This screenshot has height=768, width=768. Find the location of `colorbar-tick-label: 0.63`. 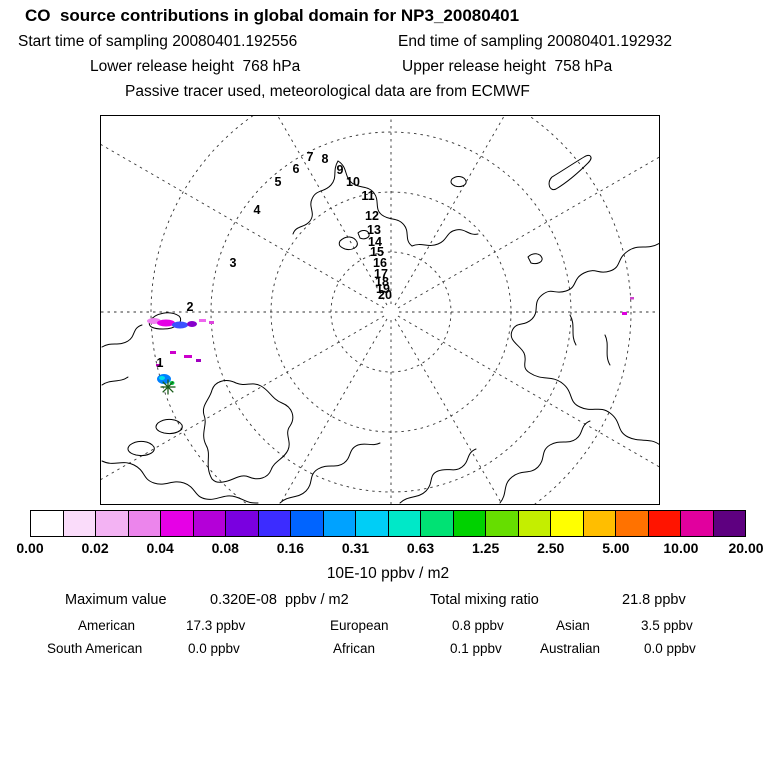

colorbar-tick-label: 0.63 is located at coordinates (420, 548).